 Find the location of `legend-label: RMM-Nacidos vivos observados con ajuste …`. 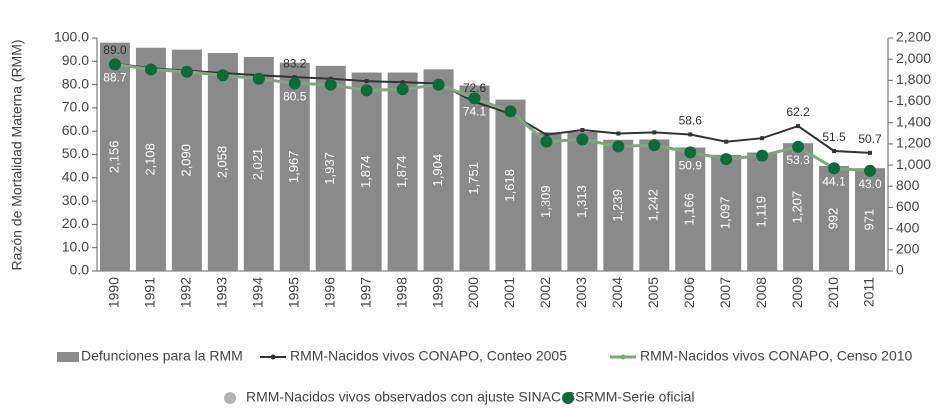

legend-label: RMM-Nacidos vivos observados con ajuste … is located at coordinates (415, 397).